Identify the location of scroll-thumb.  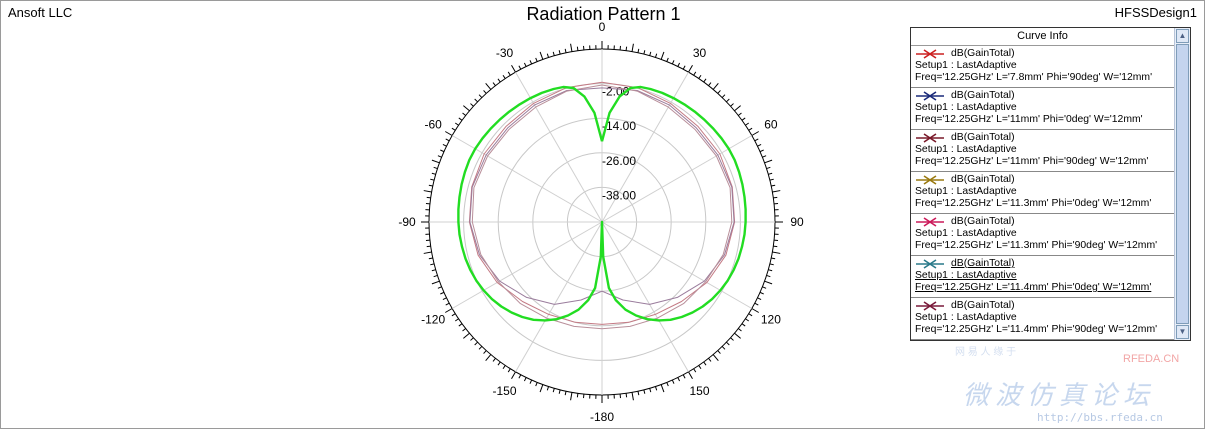
(1182, 184).